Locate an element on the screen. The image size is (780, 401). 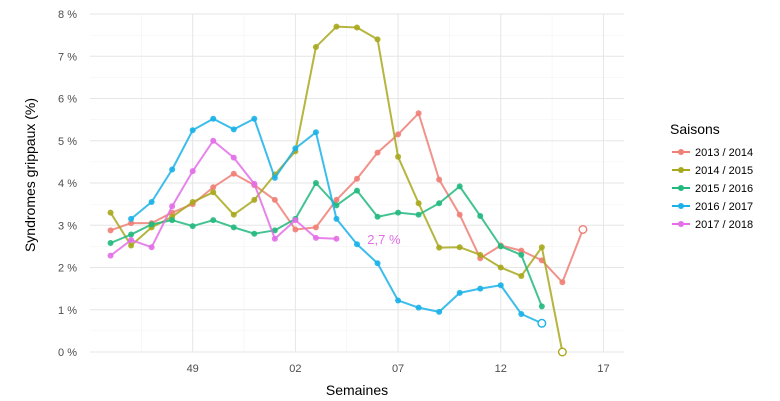
x-tick-label: 07 is located at coordinates (398, 369).